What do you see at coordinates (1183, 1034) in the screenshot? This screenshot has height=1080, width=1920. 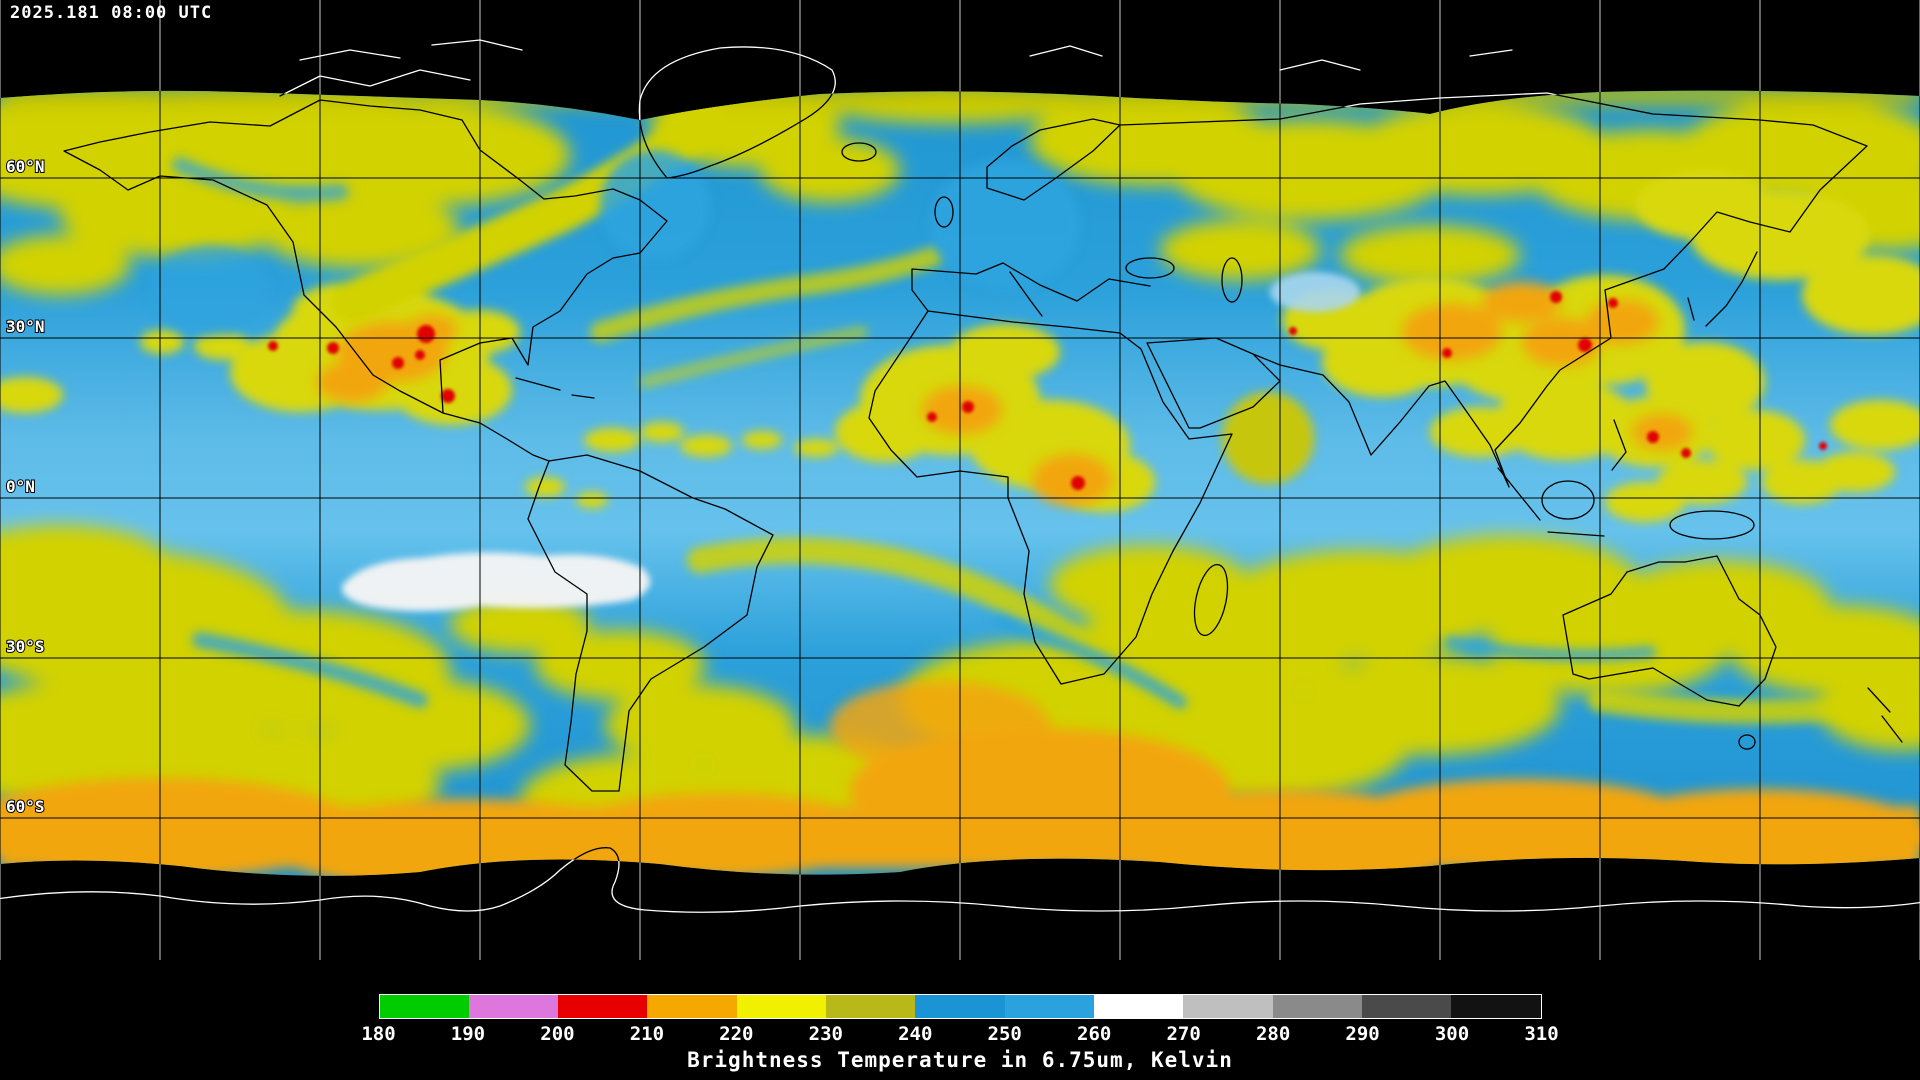 I see `colorbar-tick: 270` at bounding box center [1183, 1034].